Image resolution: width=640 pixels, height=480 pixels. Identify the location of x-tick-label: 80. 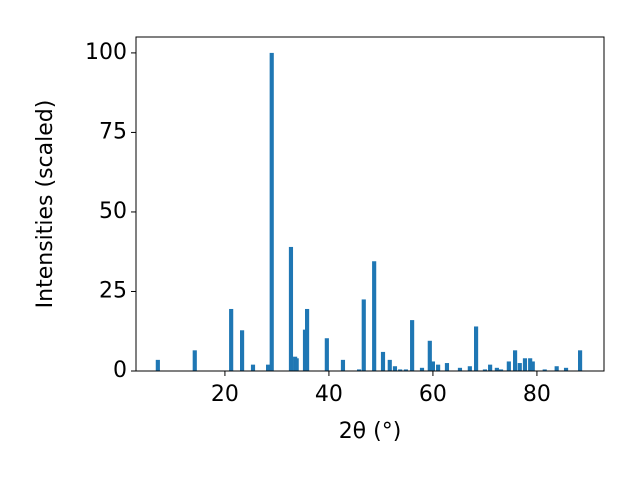
(537, 394).